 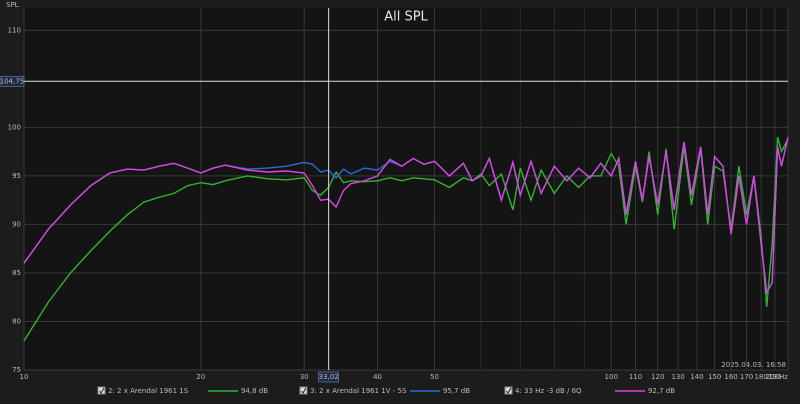 I want to click on x-tick-label: 150, so click(x=714, y=377).